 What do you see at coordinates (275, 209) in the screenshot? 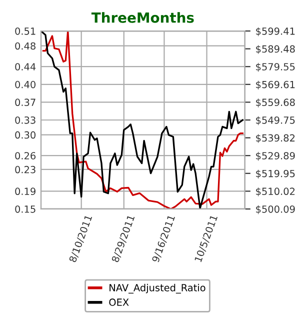
I see `y2-tick-label: $500.09` at bounding box center [275, 209].